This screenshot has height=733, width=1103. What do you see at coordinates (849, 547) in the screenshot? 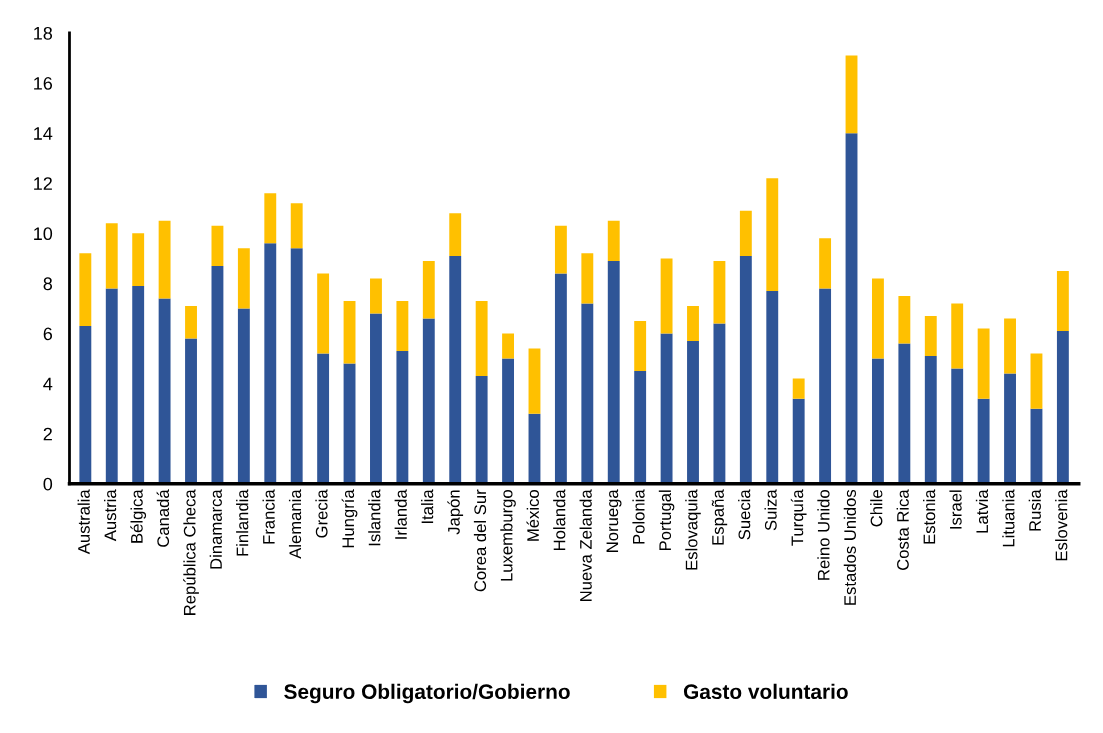
I see `x-tick-label: Estados Unidos` at bounding box center [849, 547].